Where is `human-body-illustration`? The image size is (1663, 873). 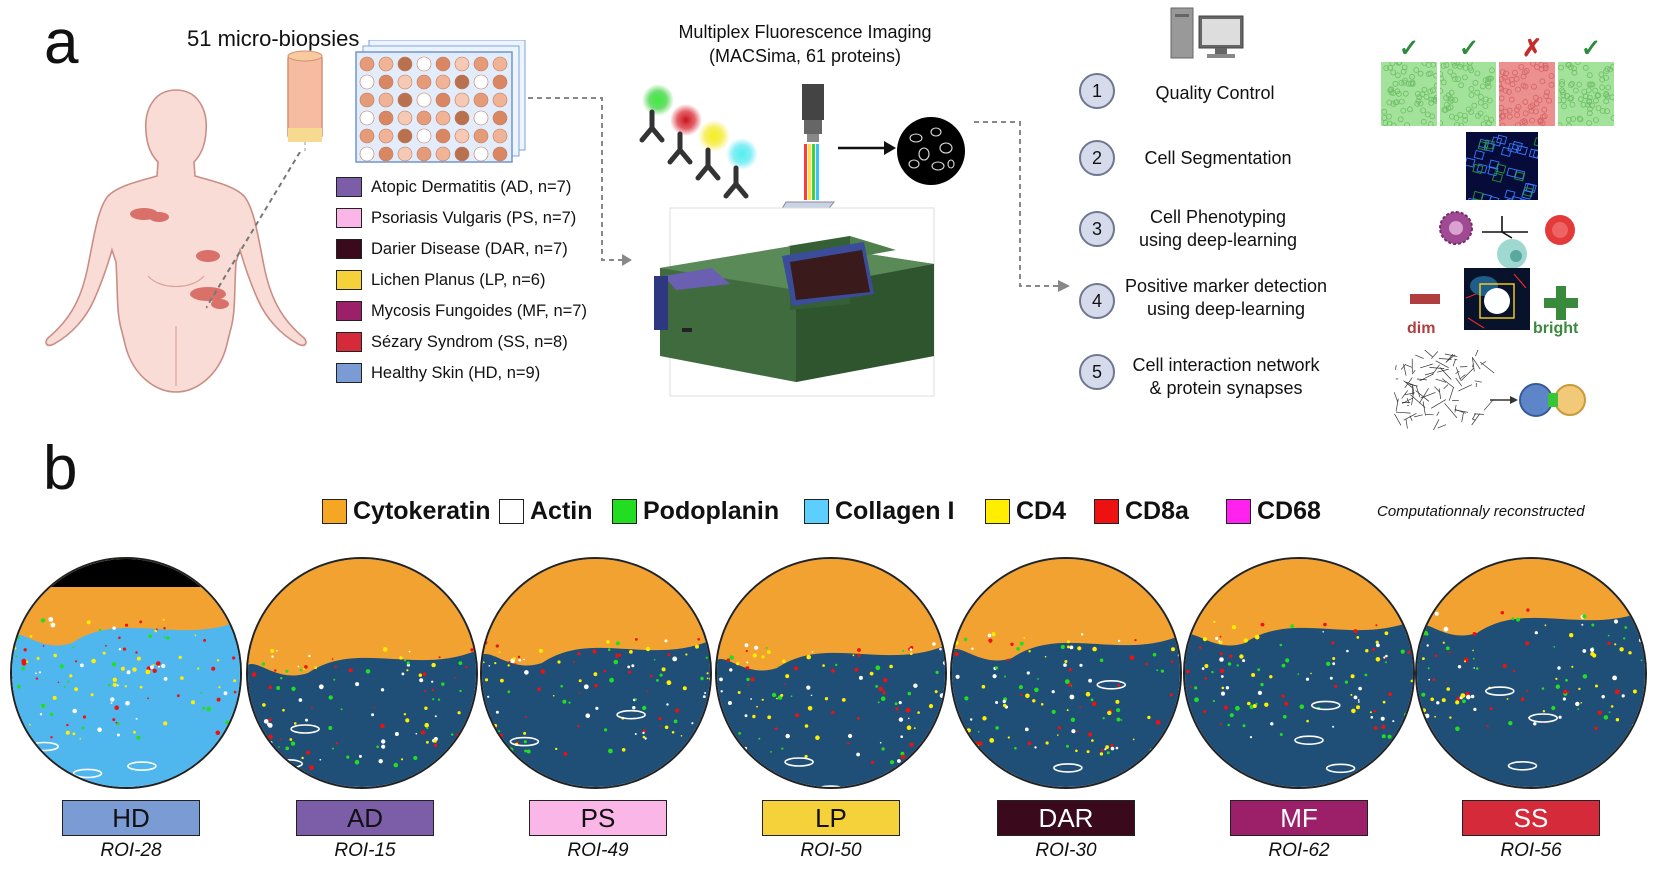
human-body-illustration is located at coordinates (176, 241).